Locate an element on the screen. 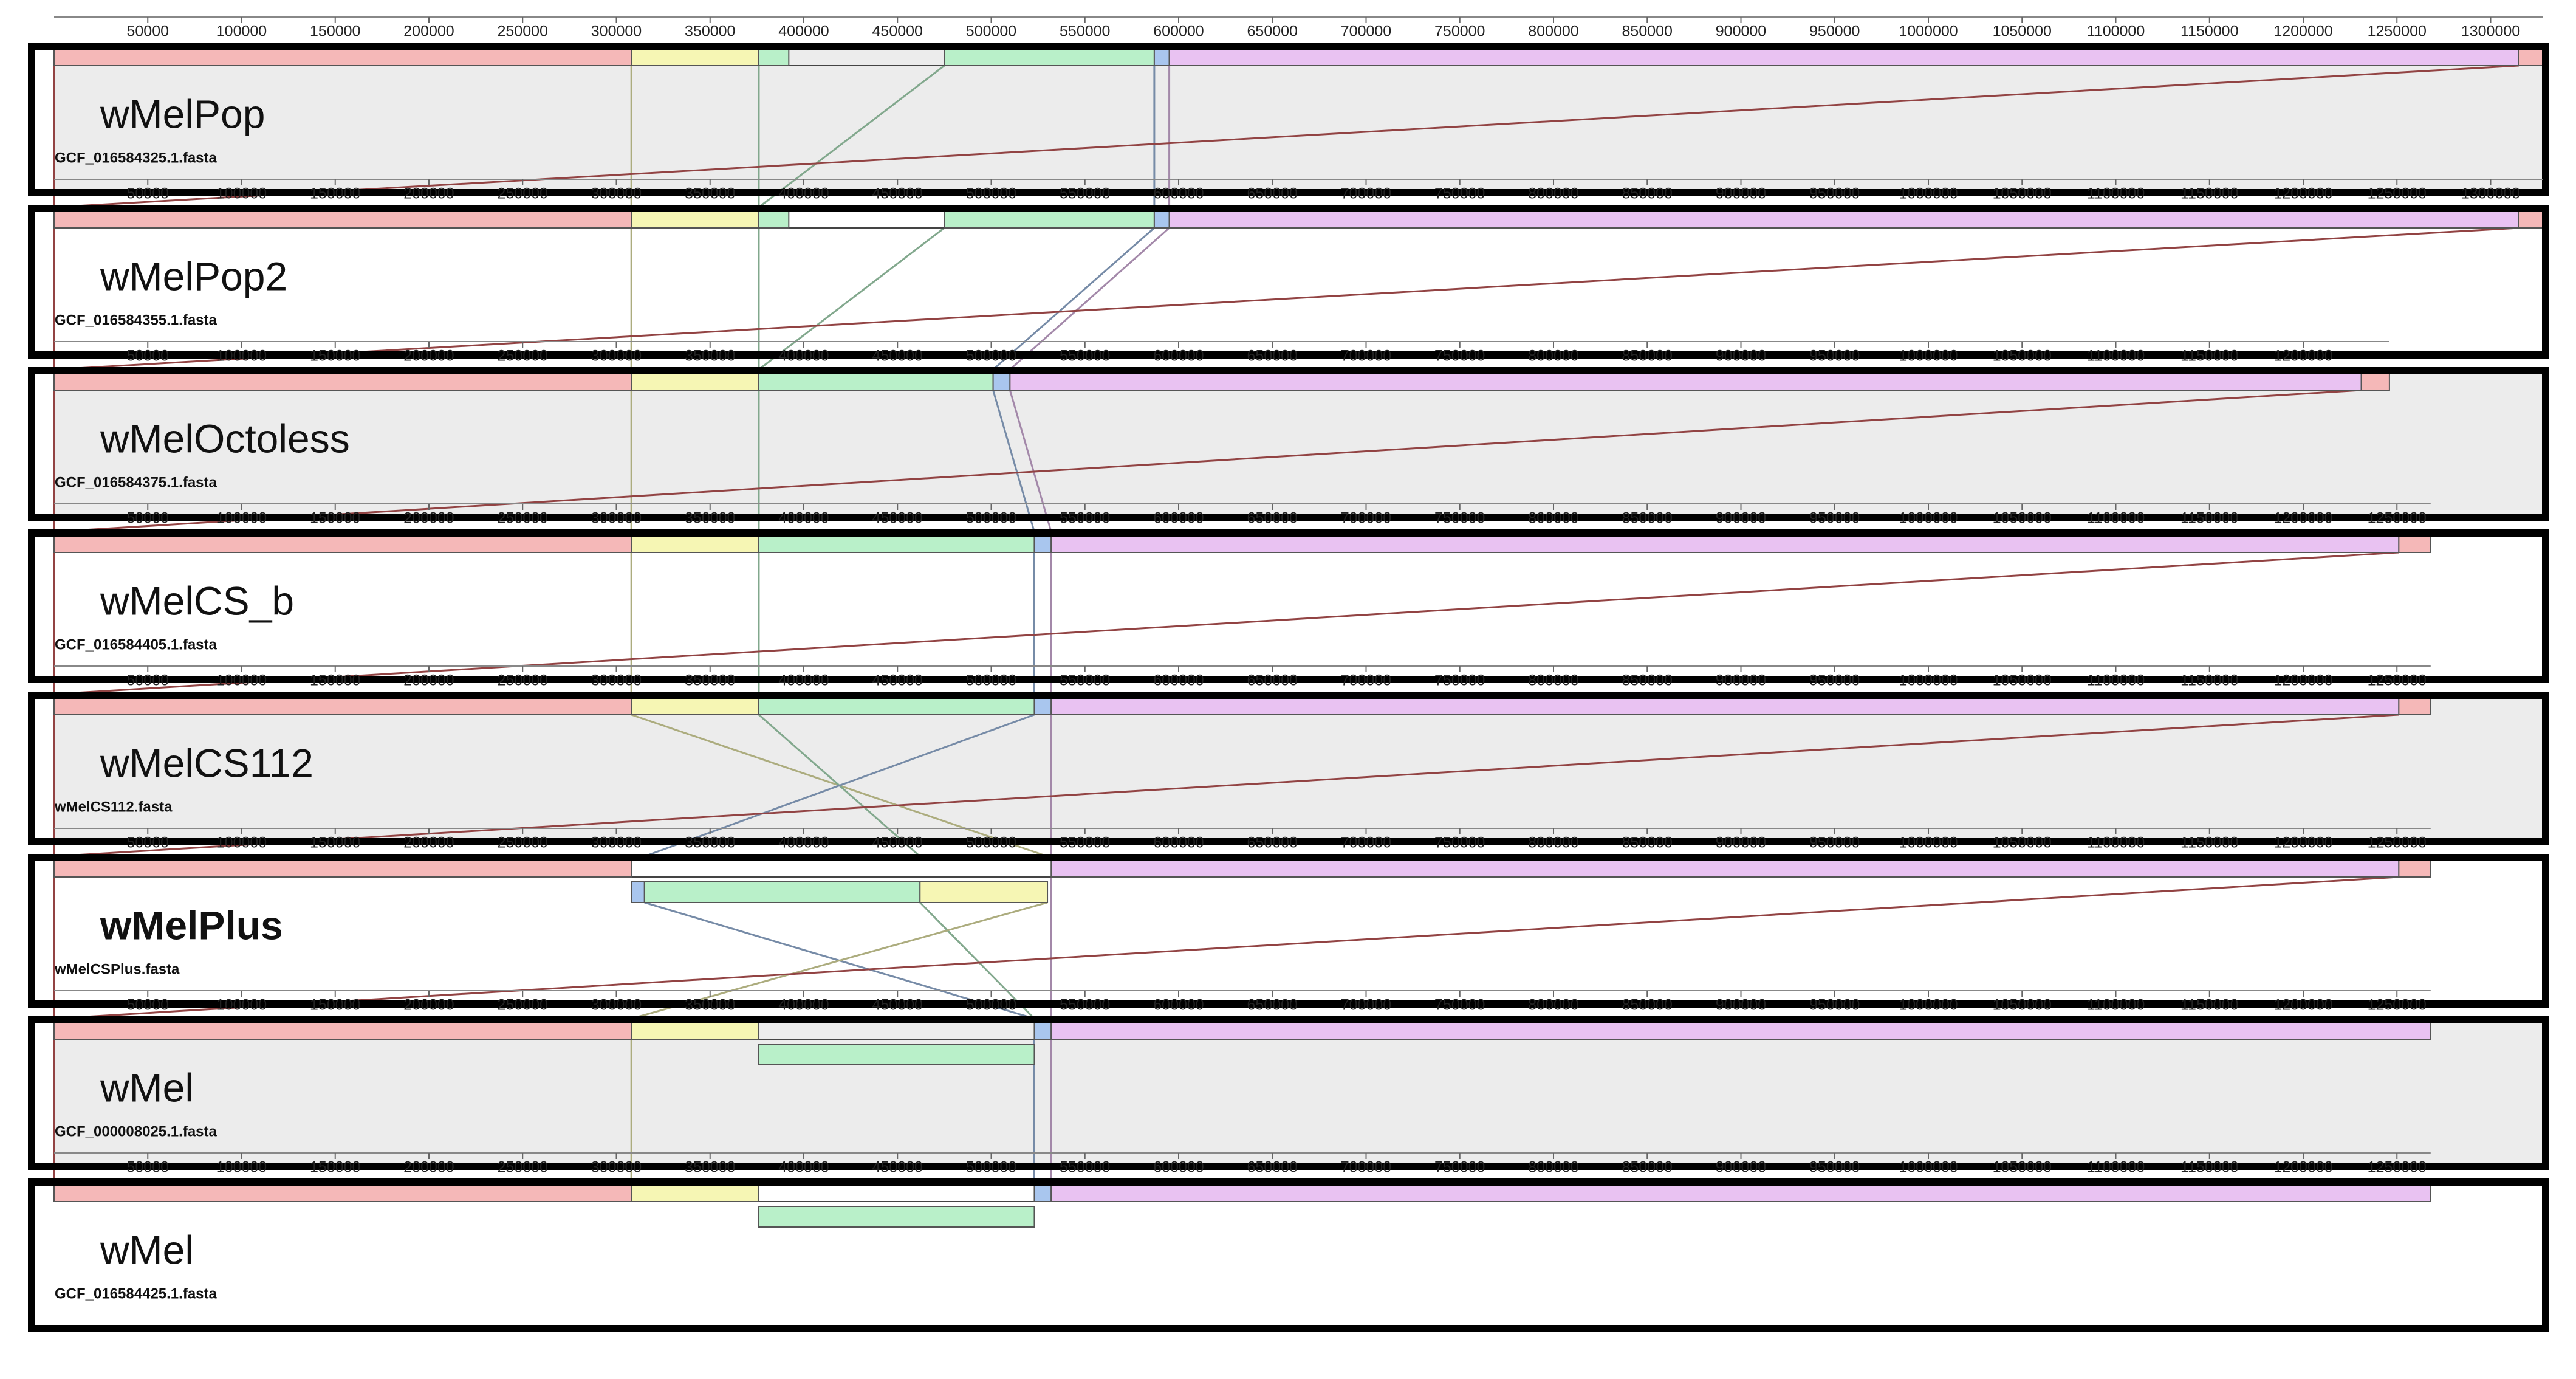  genome-name: wMelPop is located at coordinates (182, 114).